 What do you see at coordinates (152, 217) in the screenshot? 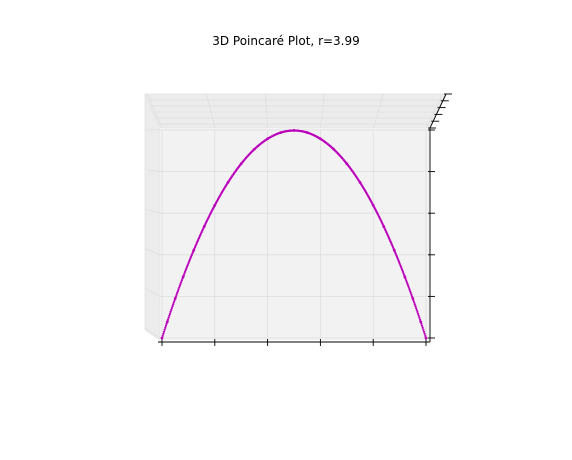
I see `left-pane` at bounding box center [152, 217].